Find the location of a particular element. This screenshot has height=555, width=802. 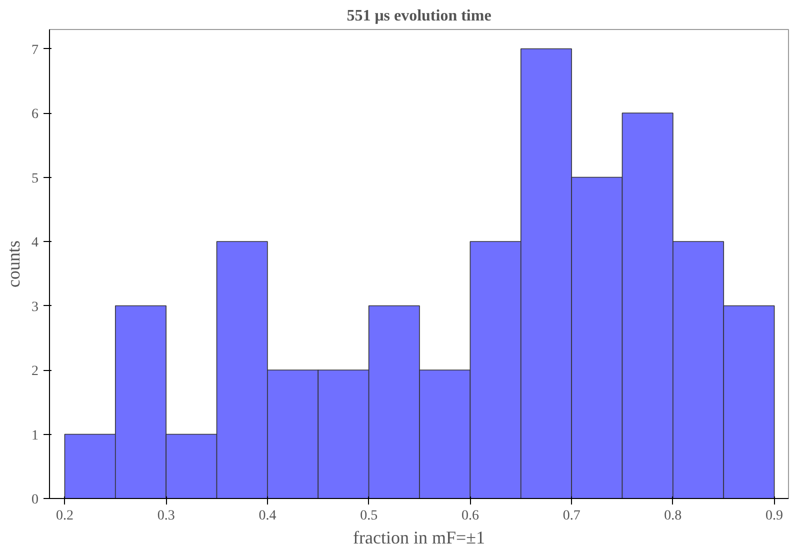

y-tick-label: 7 is located at coordinates (35, 50).